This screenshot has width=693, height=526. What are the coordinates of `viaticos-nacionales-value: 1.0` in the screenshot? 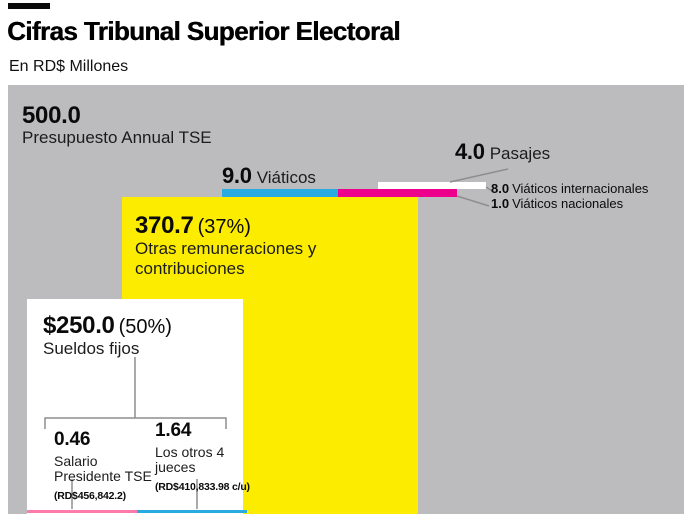 It's located at (500, 203).